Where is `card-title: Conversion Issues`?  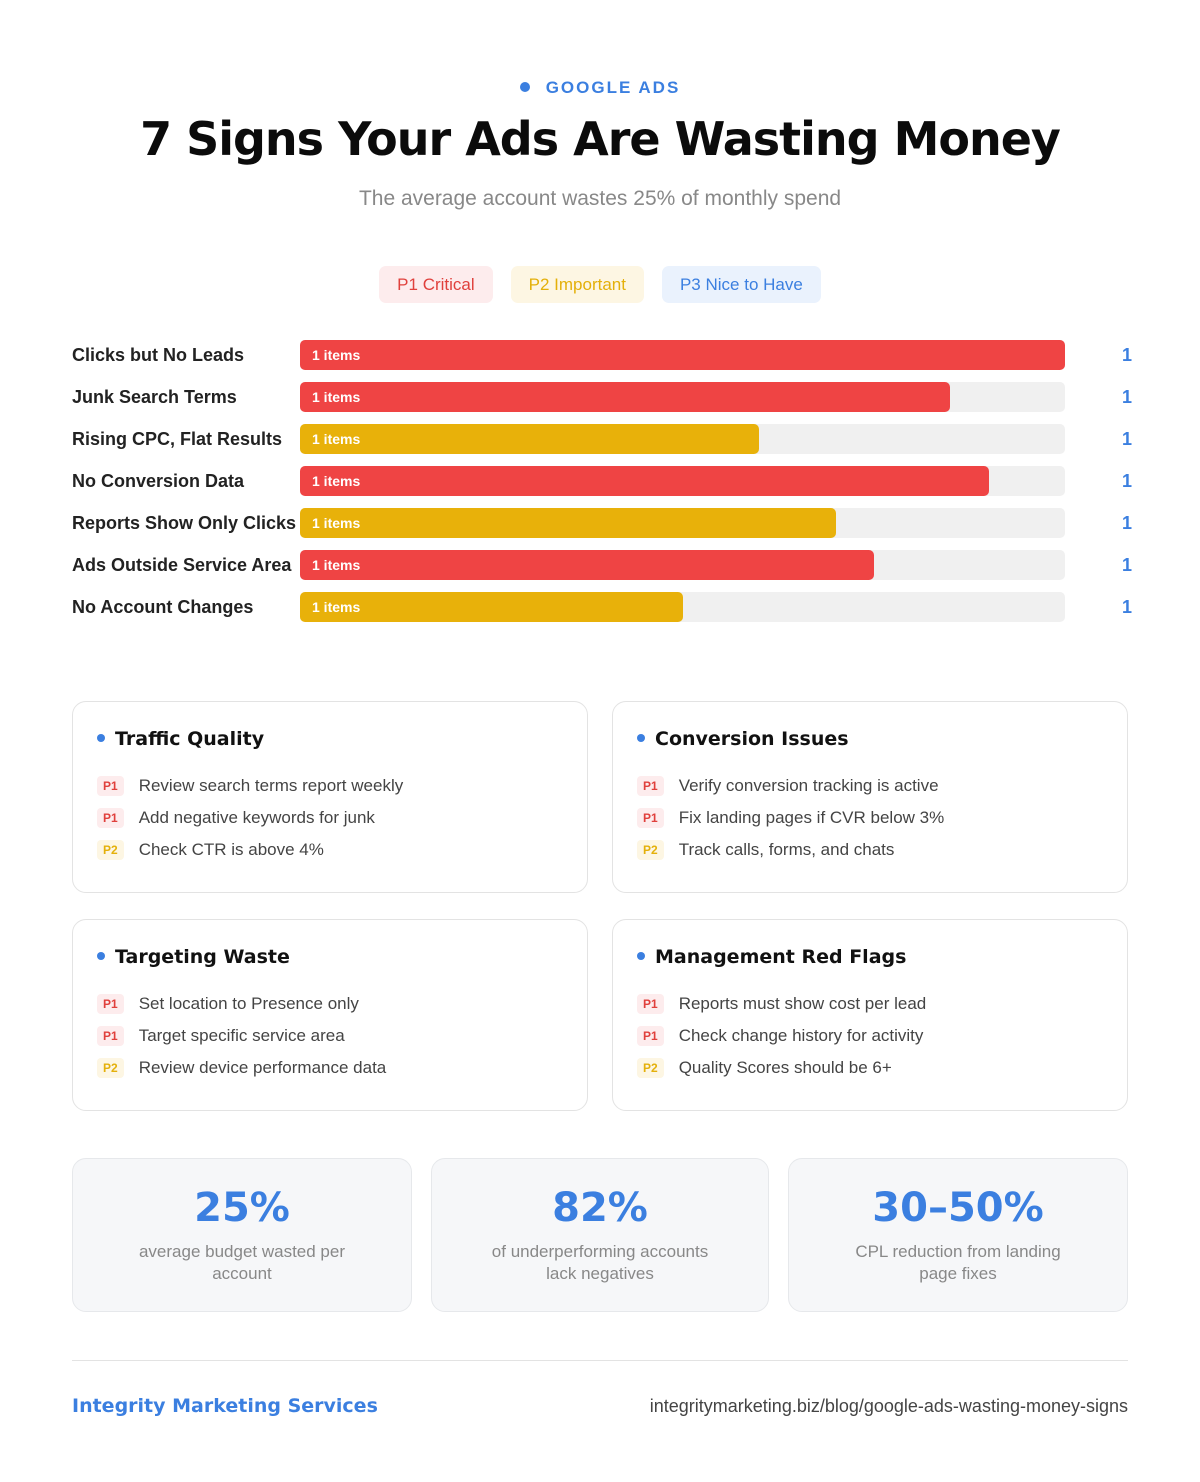 card-title: Conversion Issues is located at coordinates (870, 739).